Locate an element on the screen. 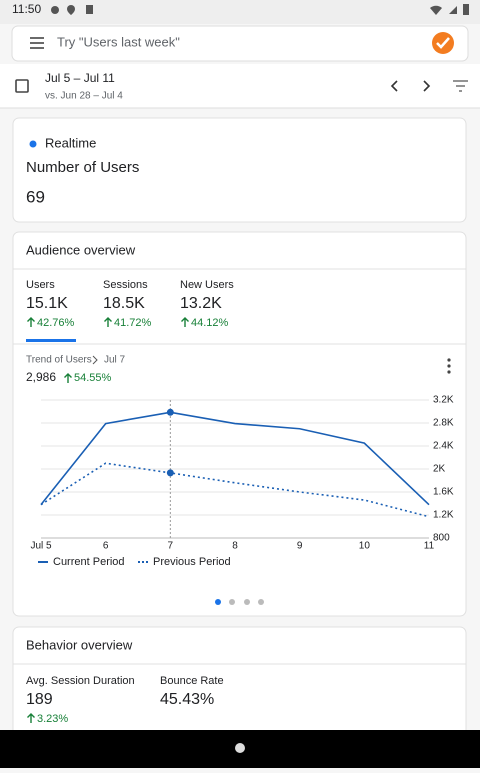 This screenshot has height=773, width=480. home-button is located at coordinates (240, 748).